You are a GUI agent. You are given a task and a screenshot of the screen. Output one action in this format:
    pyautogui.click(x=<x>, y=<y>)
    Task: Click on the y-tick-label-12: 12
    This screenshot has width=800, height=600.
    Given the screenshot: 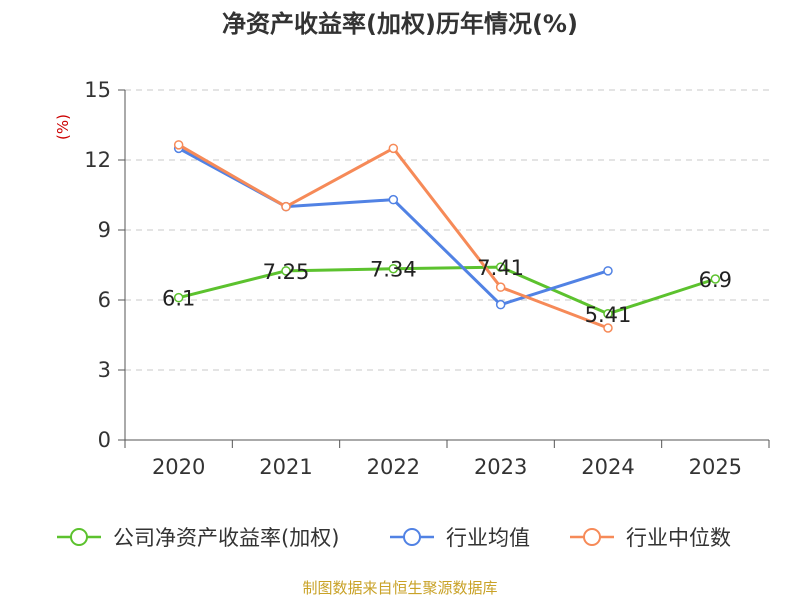 What is the action you would take?
    pyautogui.click(x=97, y=160)
    